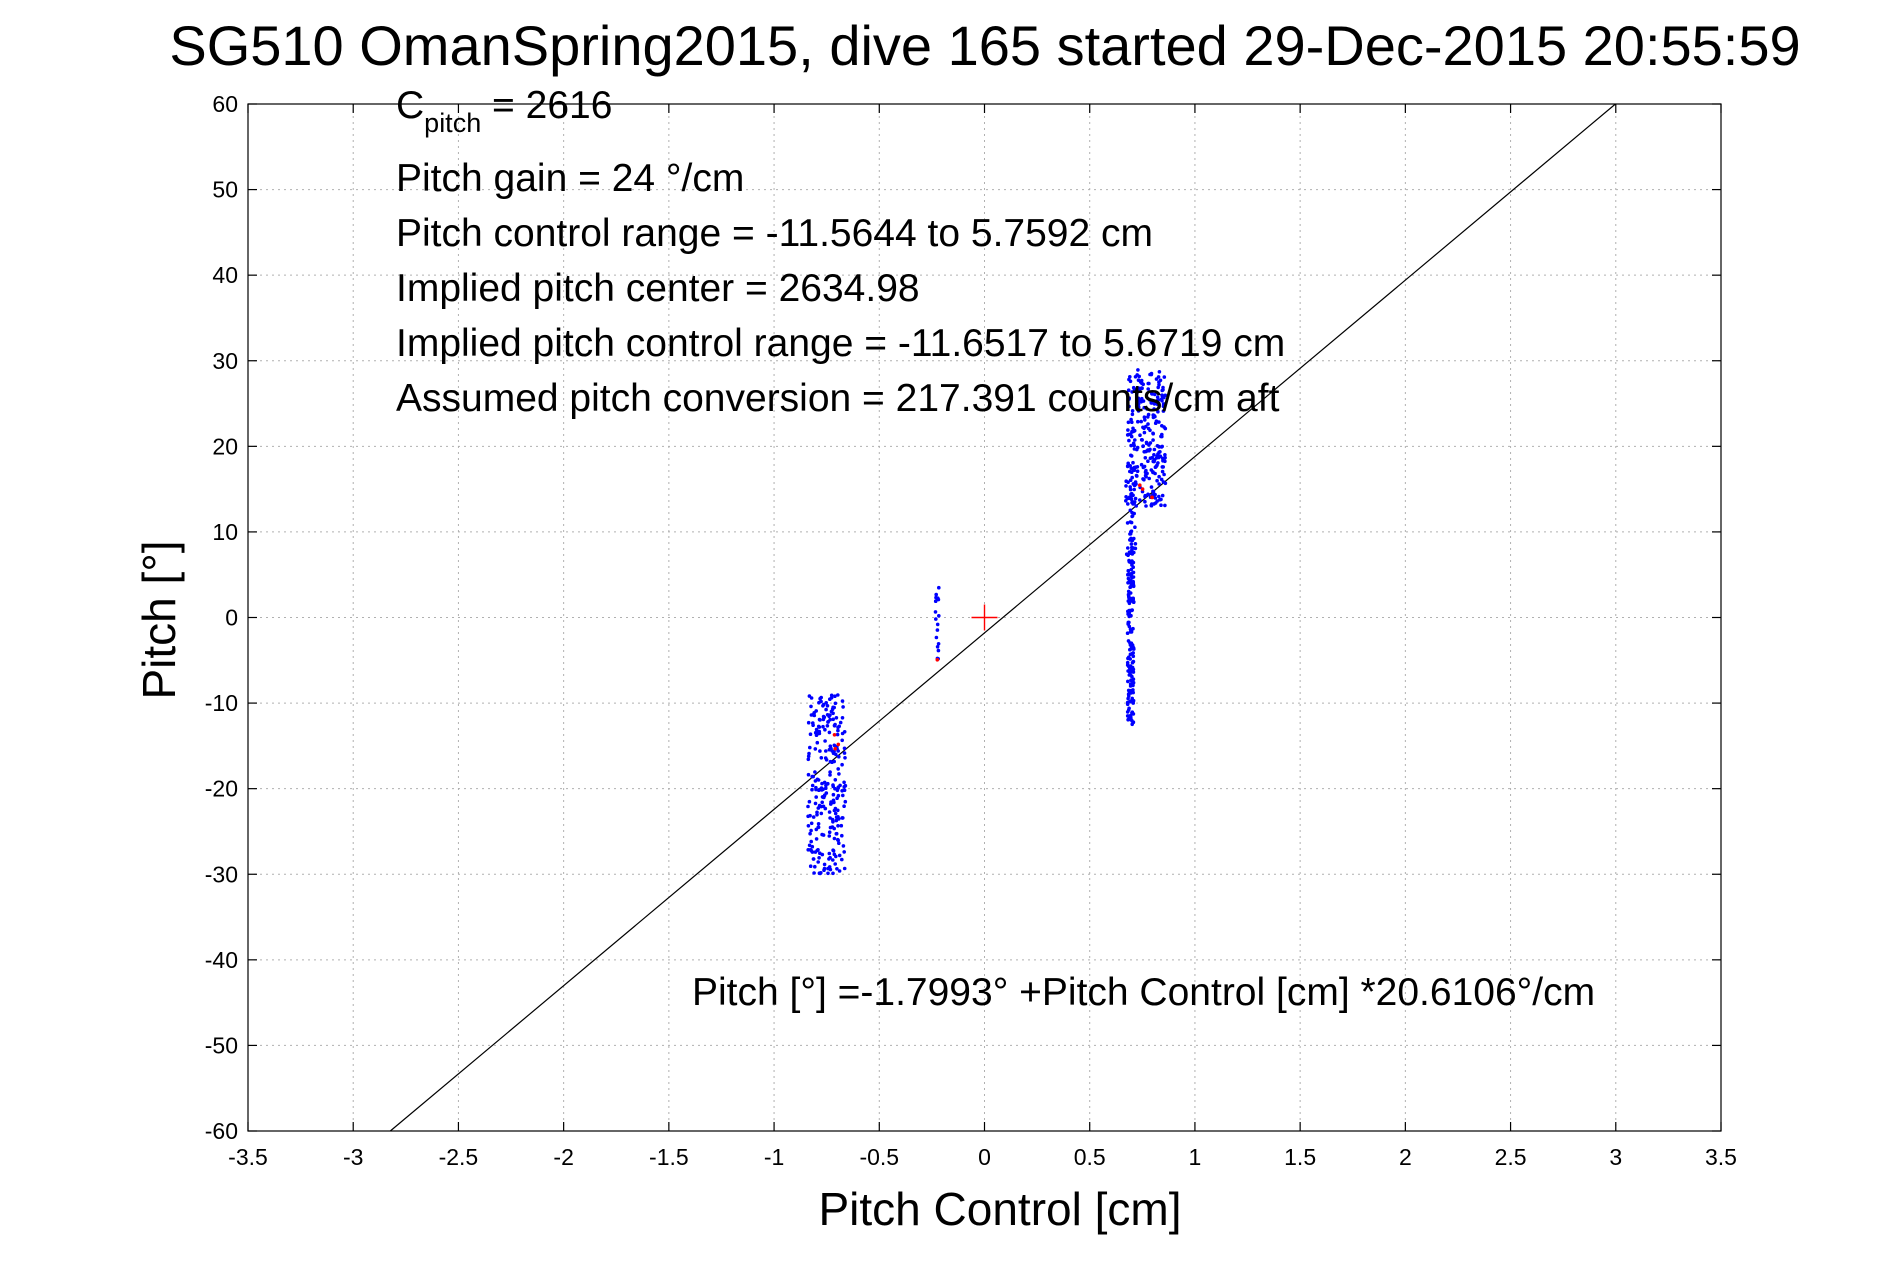  What do you see at coordinates (669, 1157) in the screenshot?
I see `x-tick-label: -1.5` at bounding box center [669, 1157].